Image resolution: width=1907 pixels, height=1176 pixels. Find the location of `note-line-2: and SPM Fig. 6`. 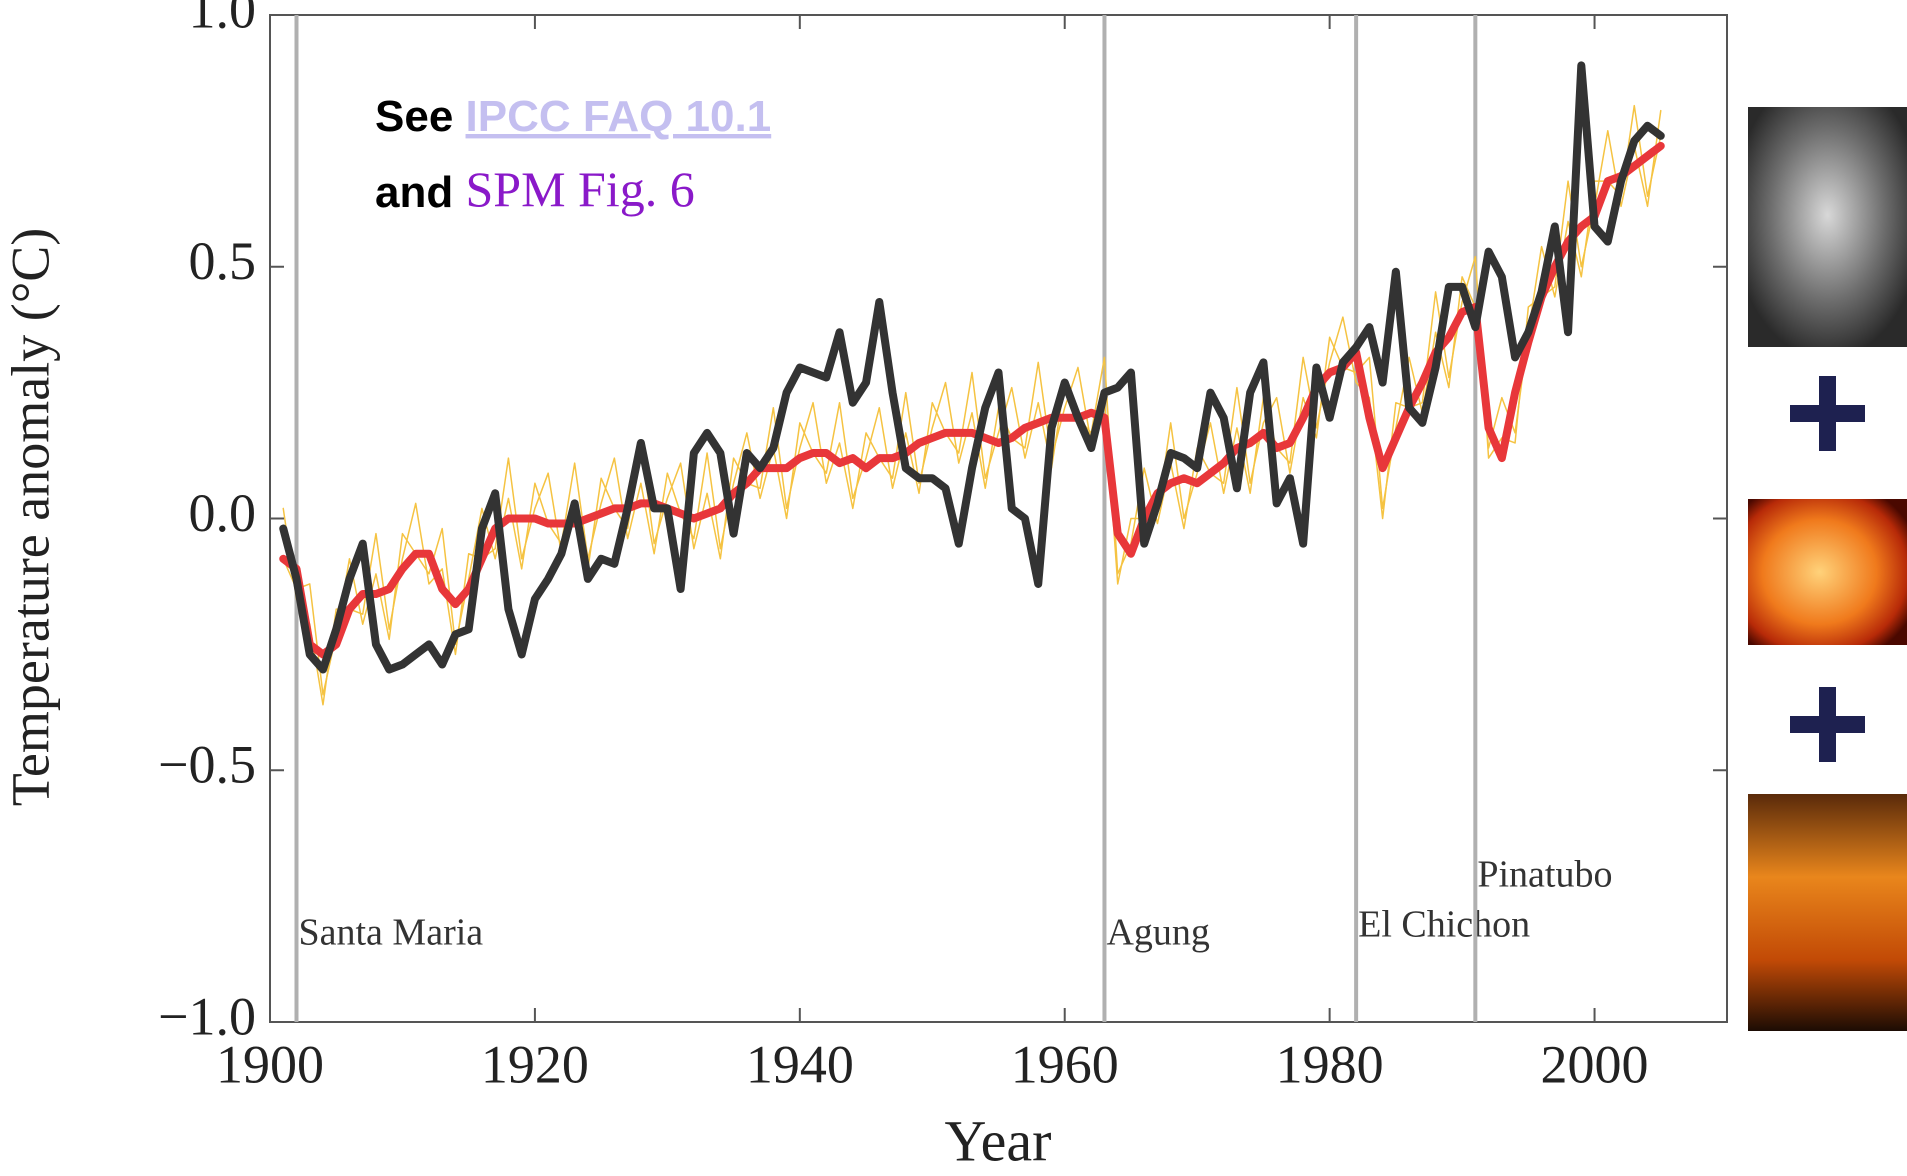

note-line-2: and SPM Fig. 6 is located at coordinates (535, 189).